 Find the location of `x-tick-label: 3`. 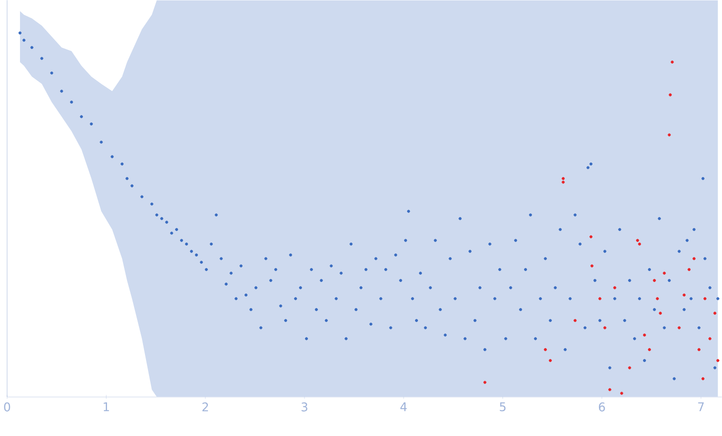

x-tick-label: 3 is located at coordinates (305, 407).